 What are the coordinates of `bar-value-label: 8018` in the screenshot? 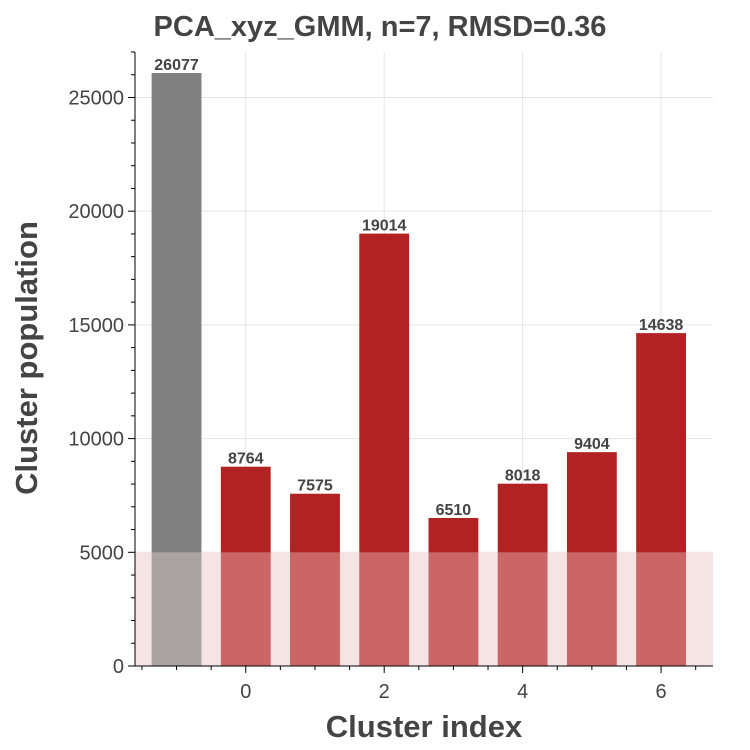 It's located at (523, 476).